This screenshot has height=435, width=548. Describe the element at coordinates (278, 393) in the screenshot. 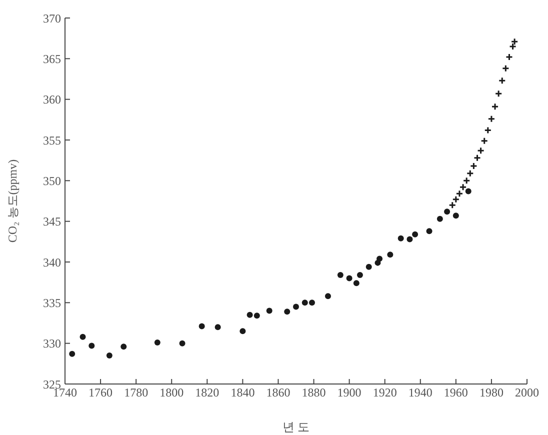

I see `x-tick-label: 1860` at that location.